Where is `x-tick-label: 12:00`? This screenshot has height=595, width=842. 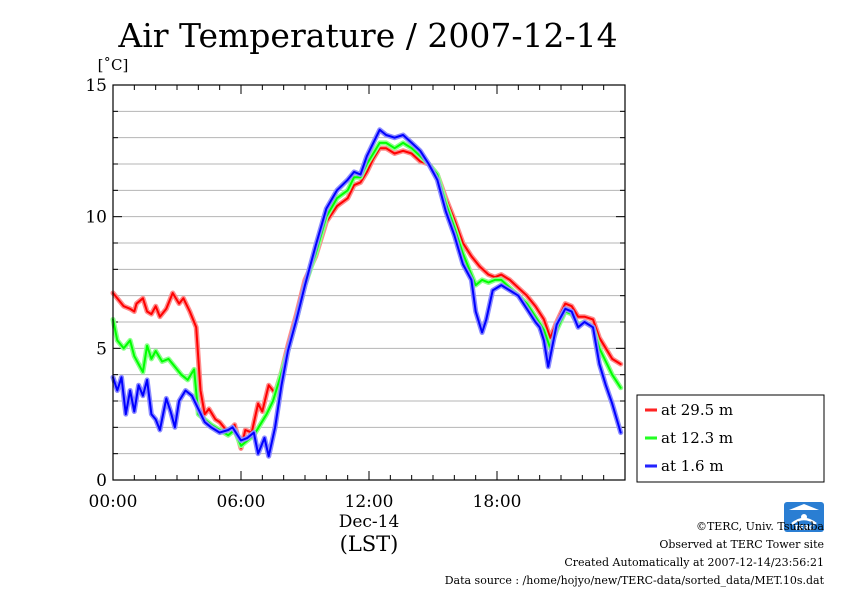 x-tick-label: 12:00 is located at coordinates (369, 502).